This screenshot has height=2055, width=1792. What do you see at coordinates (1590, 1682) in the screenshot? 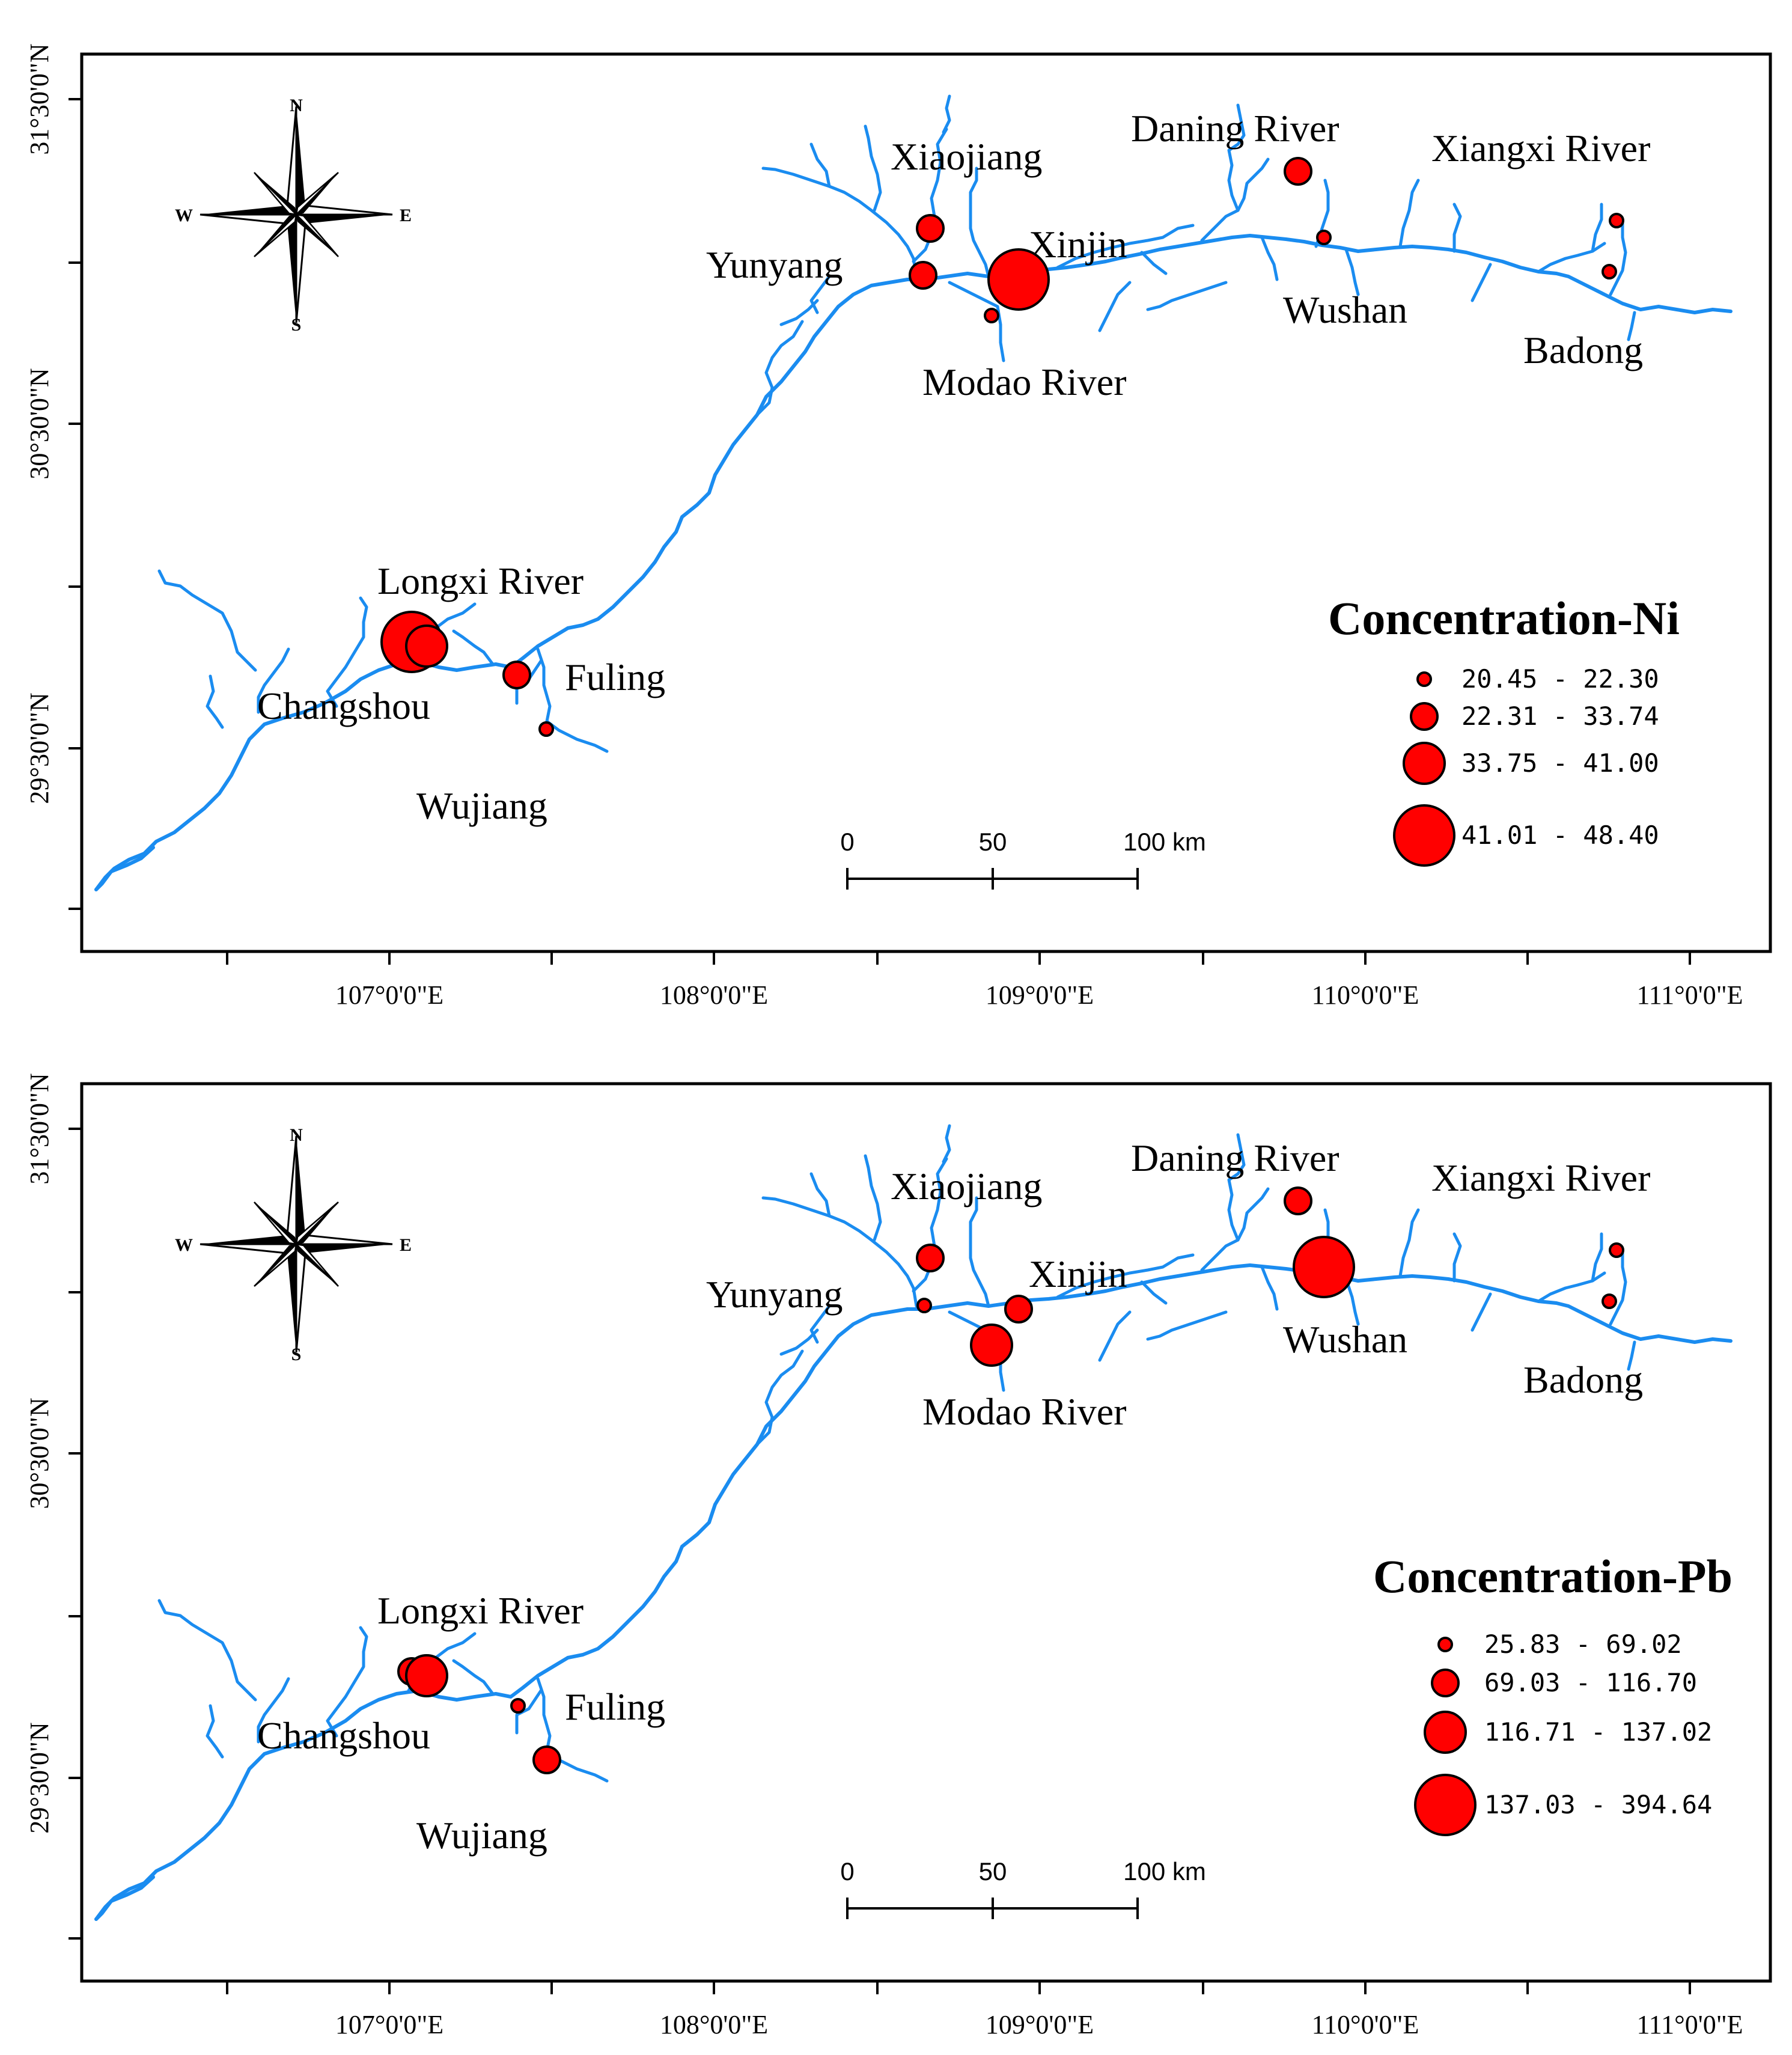
I see `legend-class-label-2: 69.03 - 116.70` at bounding box center [1590, 1682].